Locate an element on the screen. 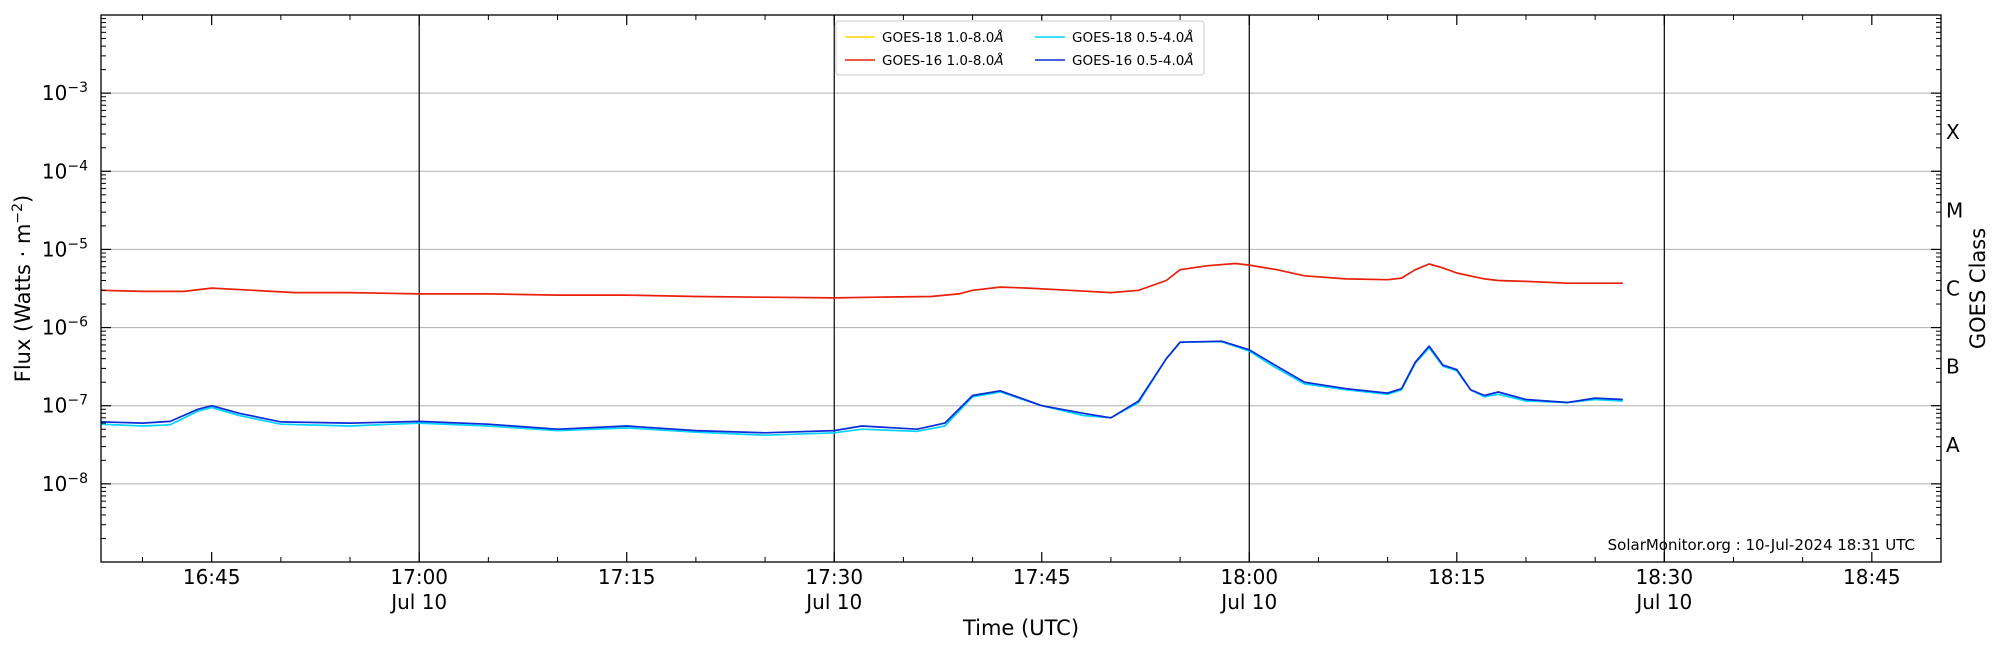  legend-label-name: GOES-16 0.5-4.0 is located at coordinates (1128, 61).